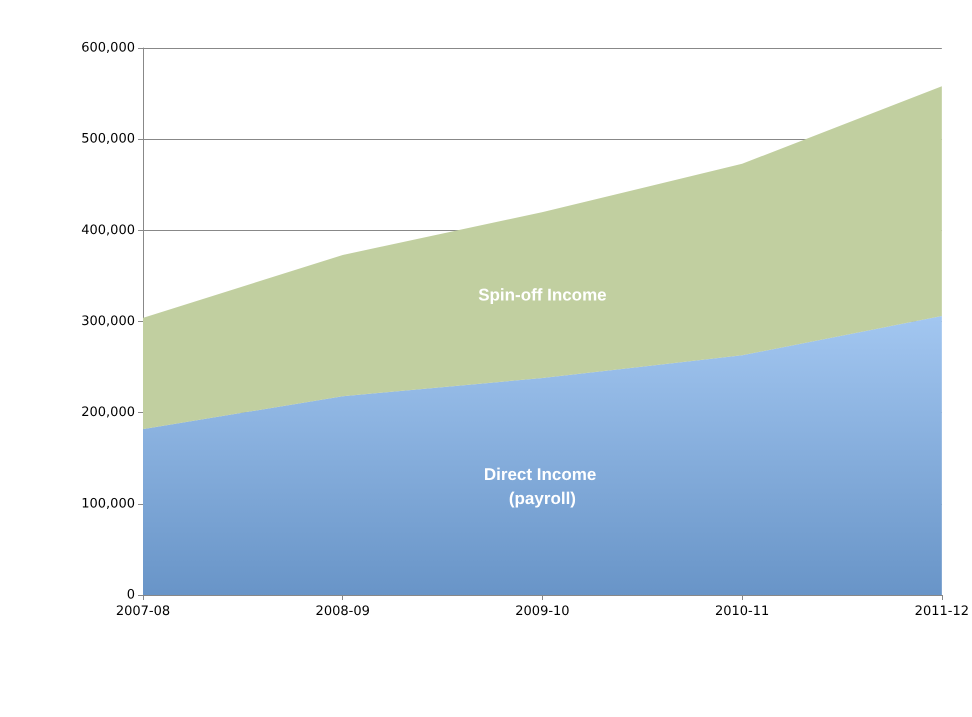 This screenshot has height=717, width=972. Describe the element at coordinates (108, 230) in the screenshot. I see `y-tick-label: 400,000` at that location.